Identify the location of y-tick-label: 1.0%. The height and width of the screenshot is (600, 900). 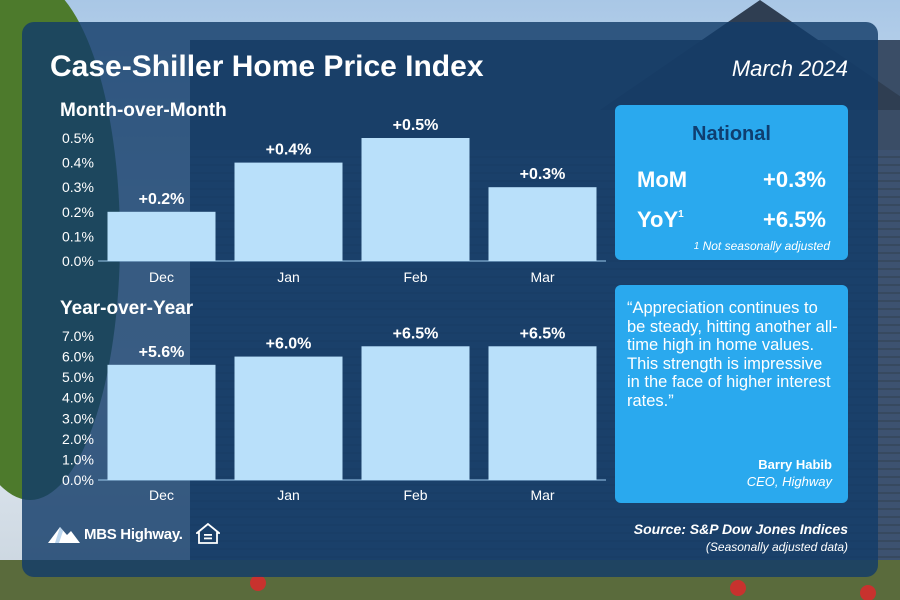
(78, 459).